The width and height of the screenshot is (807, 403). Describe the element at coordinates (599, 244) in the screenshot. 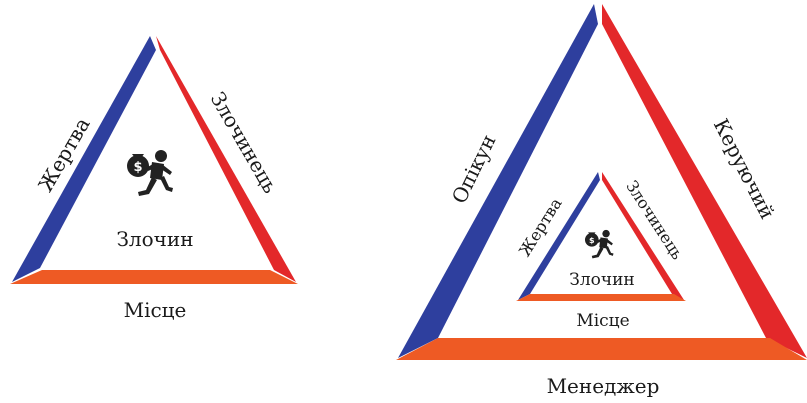

I see `inner-running-thief-icon` at that location.